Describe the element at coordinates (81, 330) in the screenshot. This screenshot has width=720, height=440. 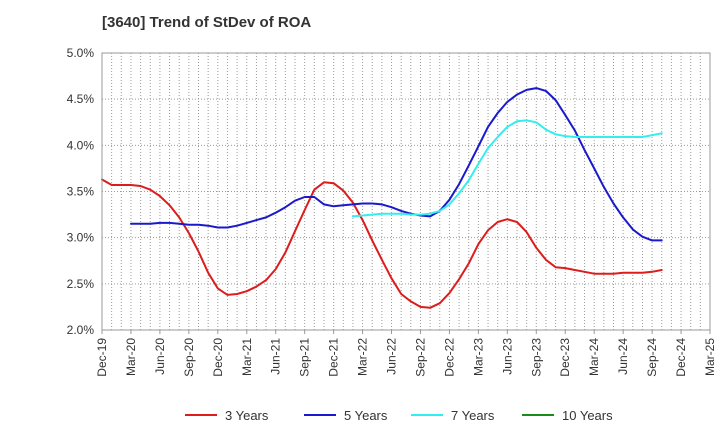
I see `y-tick-label: 2.0%` at that location.